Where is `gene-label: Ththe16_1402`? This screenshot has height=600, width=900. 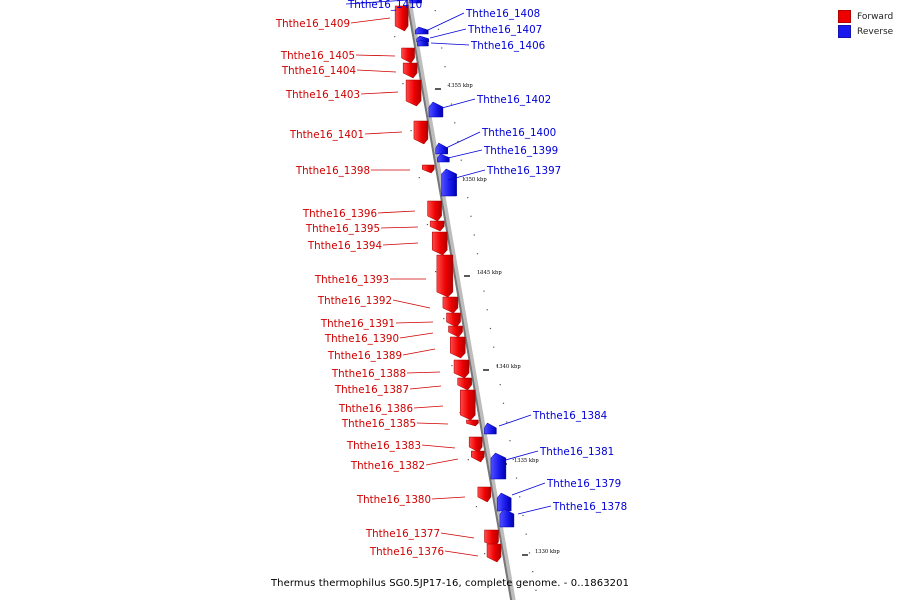 gene-label: Ththe16_1402 is located at coordinates (513, 100).